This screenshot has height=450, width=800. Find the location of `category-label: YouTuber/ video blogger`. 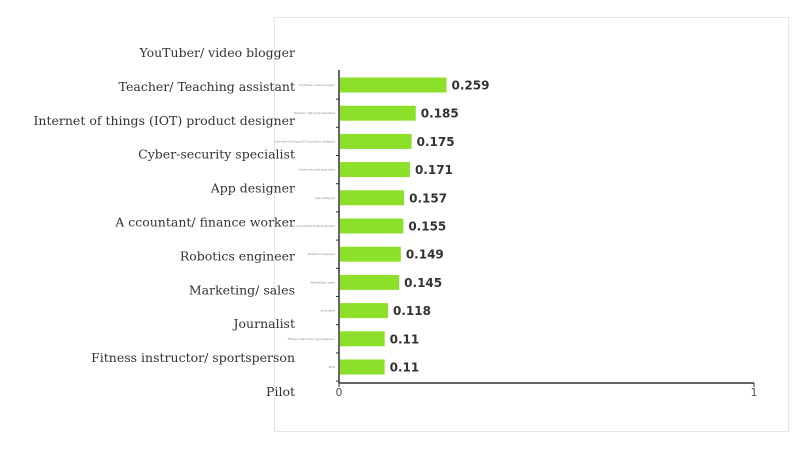

category-label: YouTuber/ video blogger is located at coordinates (216, 52).